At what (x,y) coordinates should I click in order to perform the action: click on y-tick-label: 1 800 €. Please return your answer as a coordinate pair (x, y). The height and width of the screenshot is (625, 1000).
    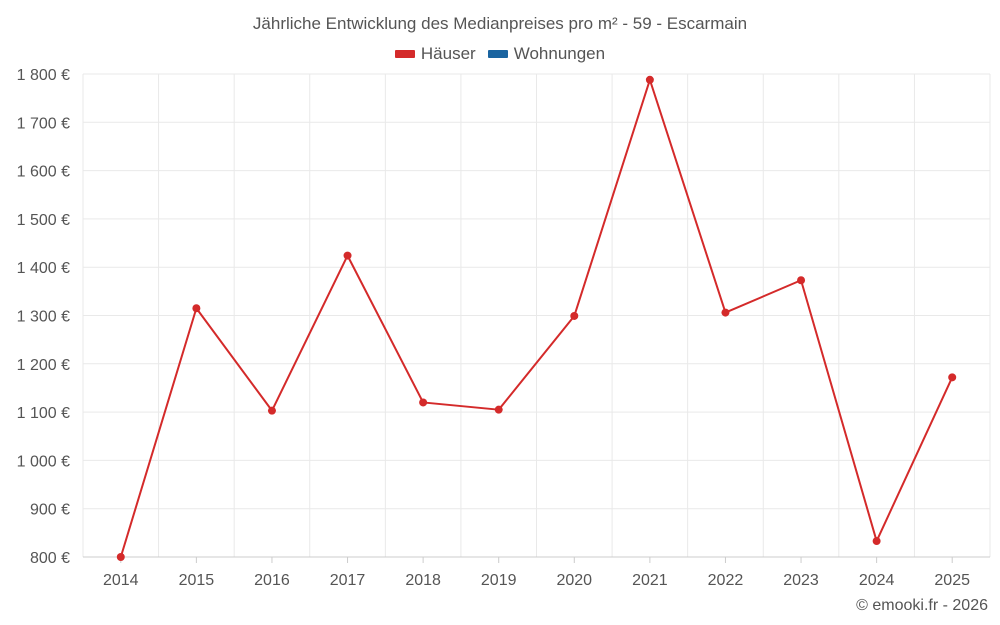
    Looking at the image, I should click on (43, 75).